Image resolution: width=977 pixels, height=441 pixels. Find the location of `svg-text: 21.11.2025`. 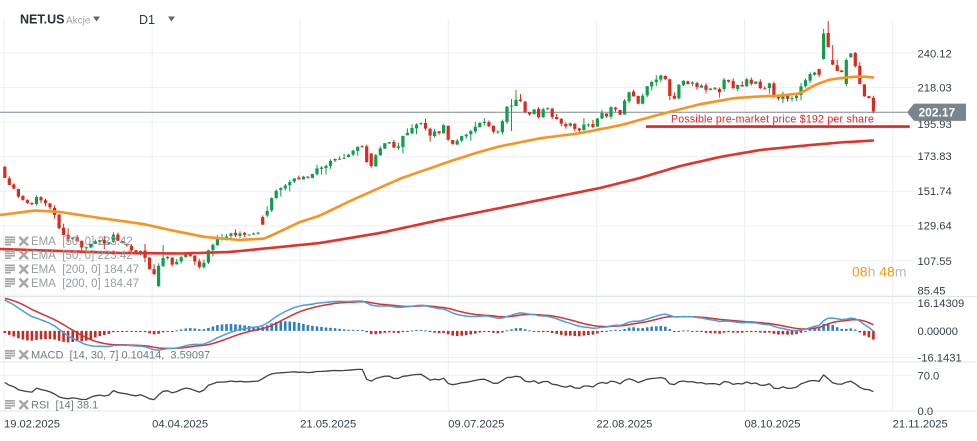

svg-text: 21.11.2025 is located at coordinates (920, 425).